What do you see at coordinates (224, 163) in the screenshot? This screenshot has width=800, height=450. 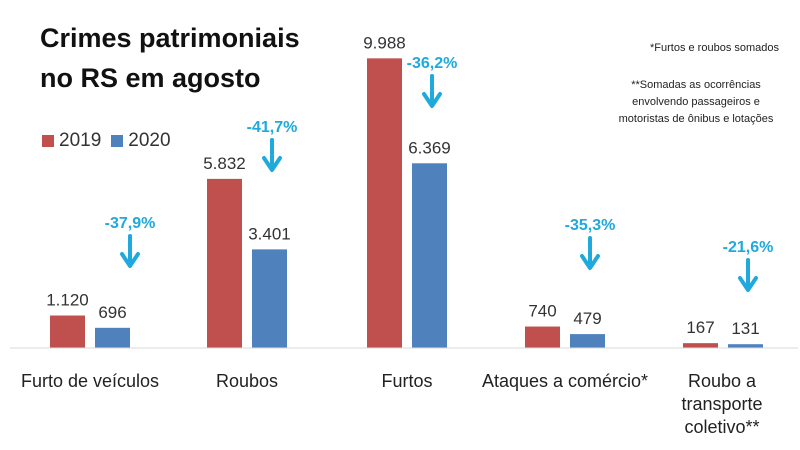 I see `value-label-2019-1: 5.832` at bounding box center [224, 163].